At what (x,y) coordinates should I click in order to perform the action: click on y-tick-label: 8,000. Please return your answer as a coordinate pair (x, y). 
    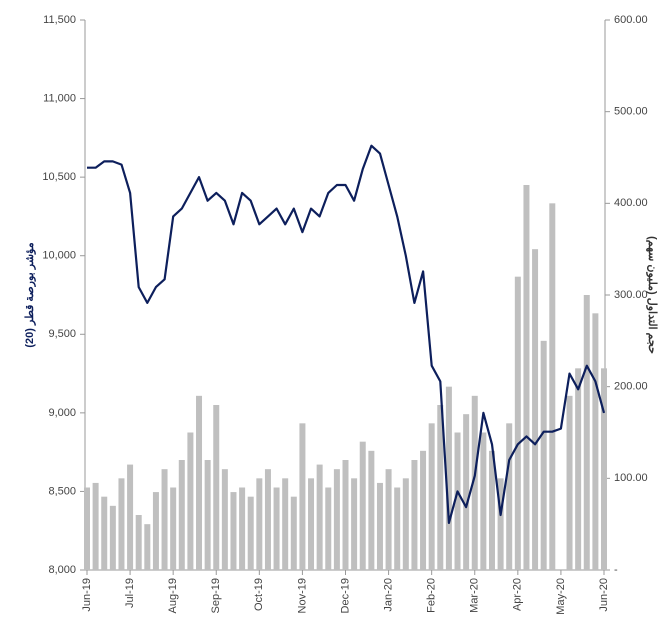
    Looking at the image, I should click on (62, 570).